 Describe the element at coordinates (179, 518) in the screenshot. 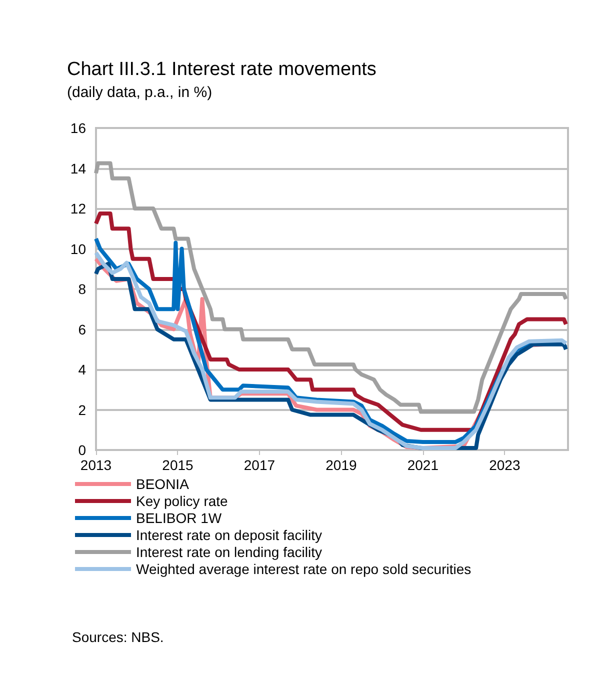

I see `legend-label: BELIBOR 1W` at that location.